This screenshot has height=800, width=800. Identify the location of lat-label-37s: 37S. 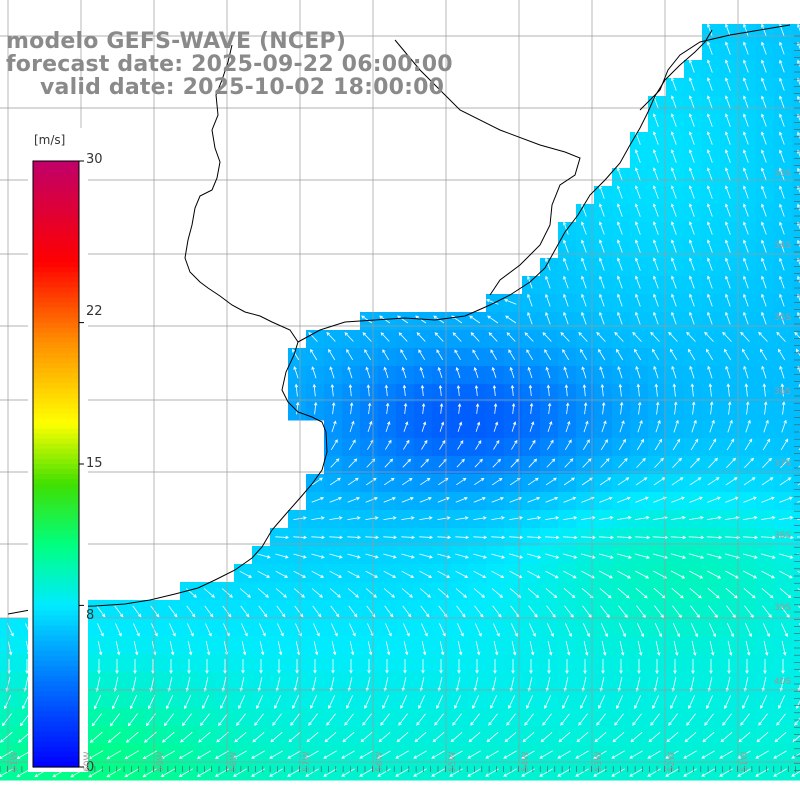
(783, 464).